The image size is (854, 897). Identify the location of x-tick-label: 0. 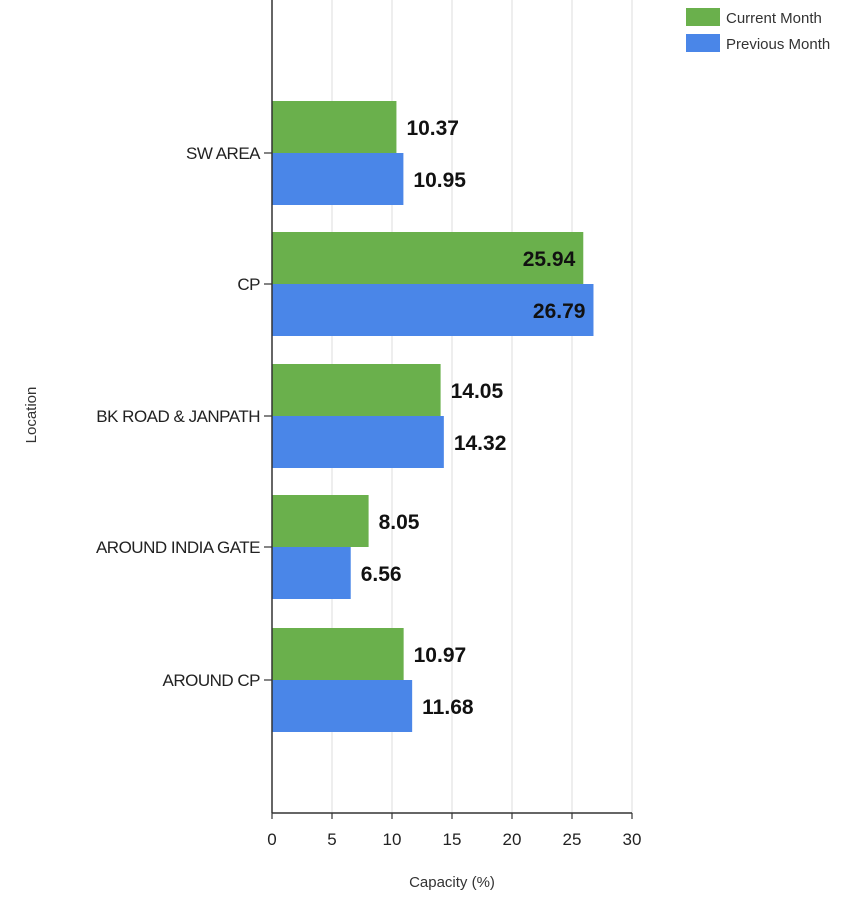
(271, 839).